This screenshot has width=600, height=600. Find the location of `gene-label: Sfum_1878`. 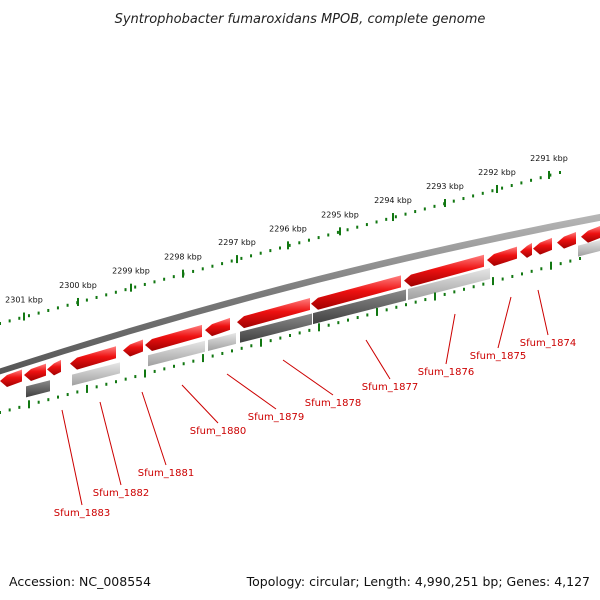

gene-label: Sfum_1878 is located at coordinates (333, 403).